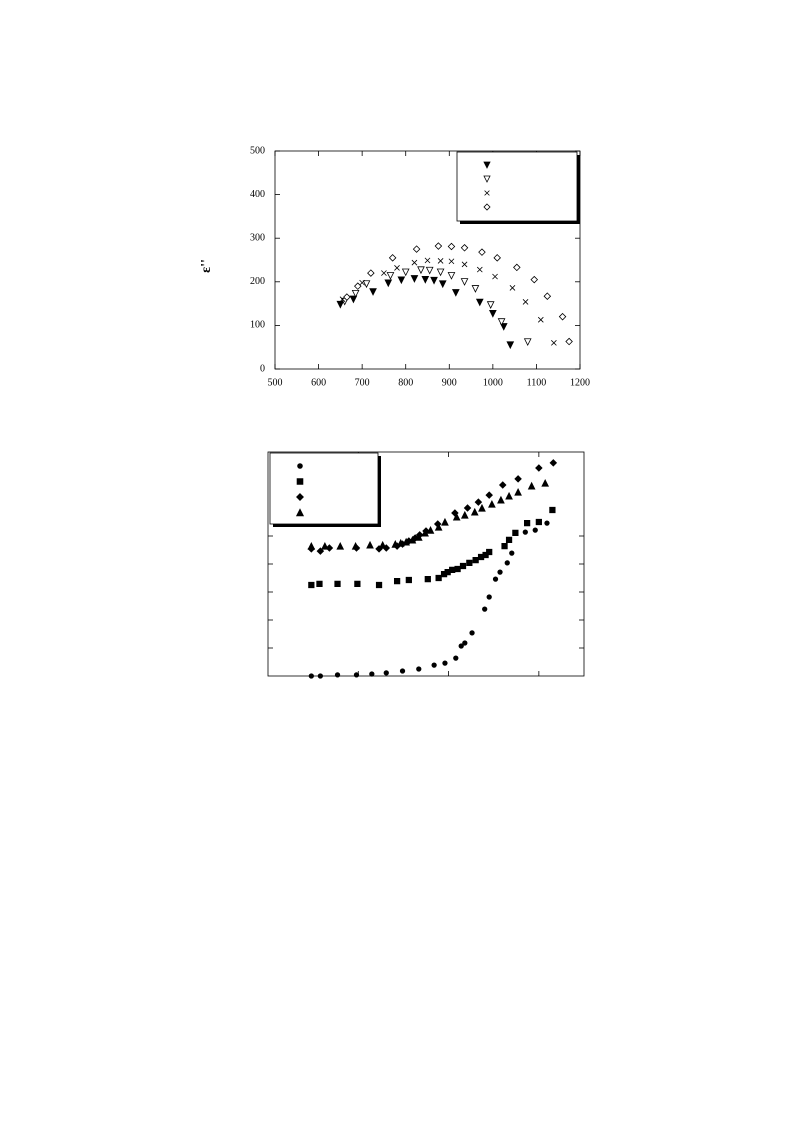 The image size is (793, 1123). I want to click on x-tick-label: 600, so click(318, 382).